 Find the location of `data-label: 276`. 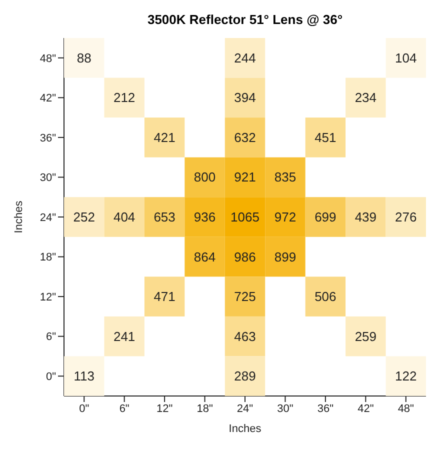

data-label: 276 is located at coordinates (406, 217).